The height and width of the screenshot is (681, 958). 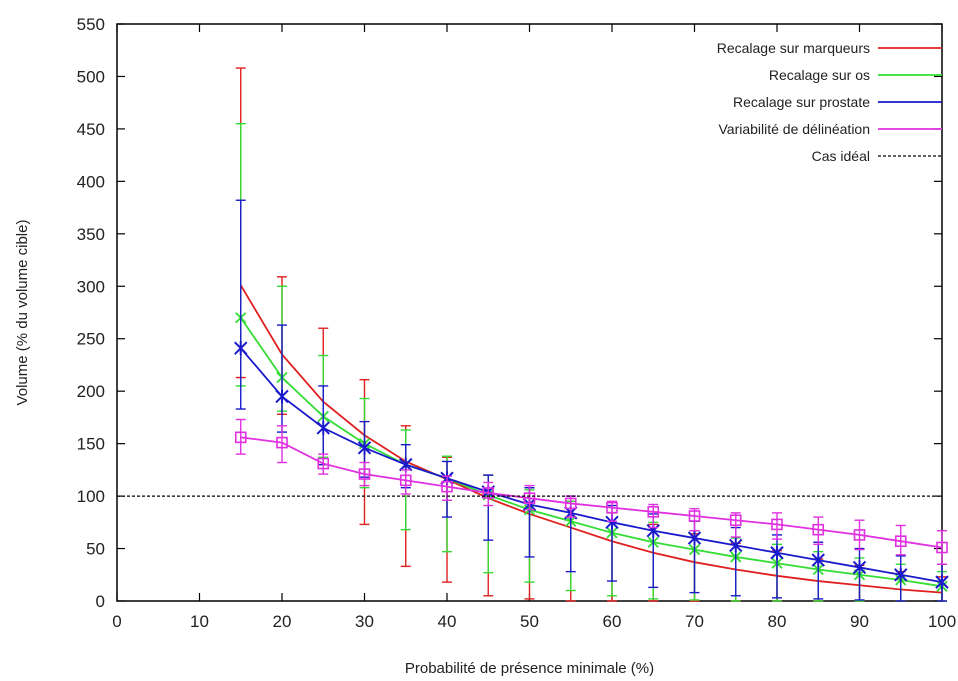 I want to click on x-tick-label: 60, so click(x=612, y=621).